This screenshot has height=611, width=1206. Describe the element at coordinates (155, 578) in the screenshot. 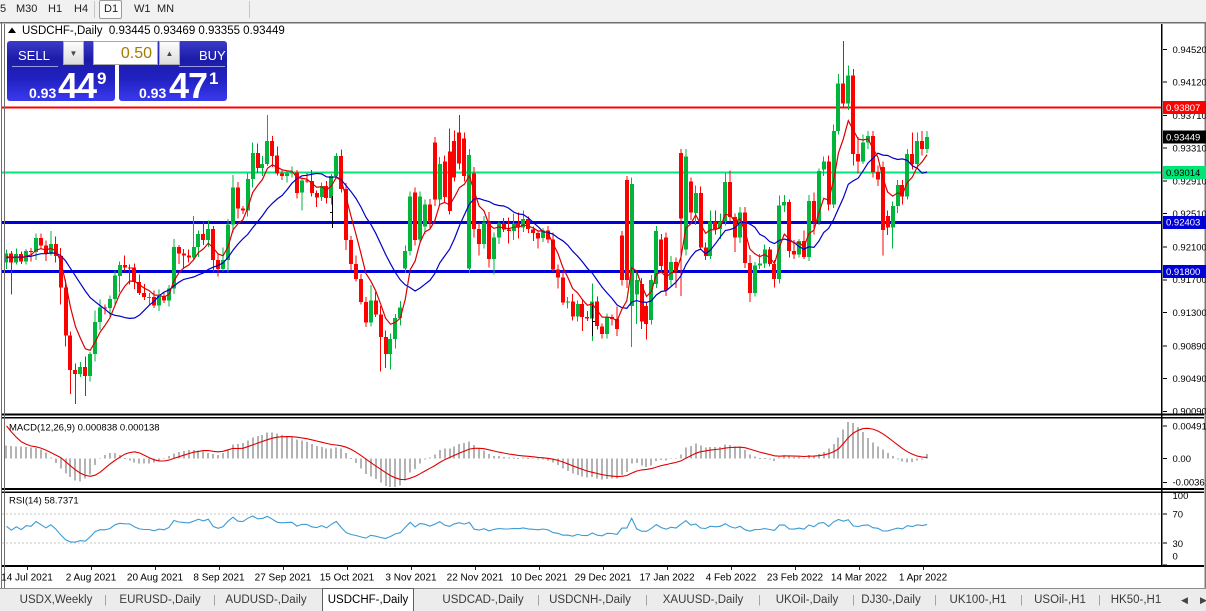

I see `svg-text: 20 Aug 2021` at that location.